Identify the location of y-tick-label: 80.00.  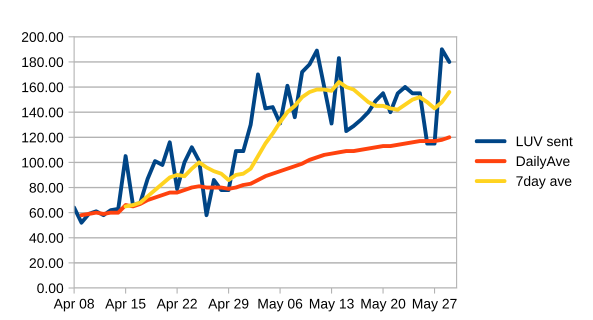
(47, 187).